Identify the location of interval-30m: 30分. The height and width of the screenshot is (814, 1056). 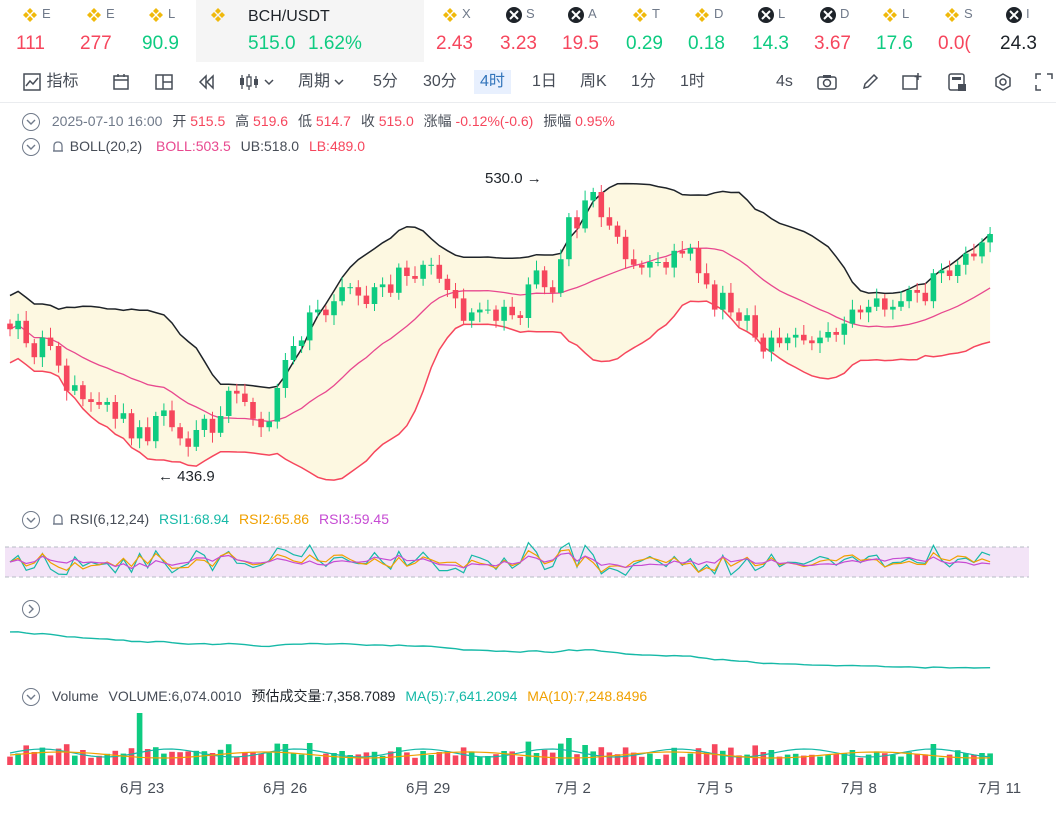
(440, 81).